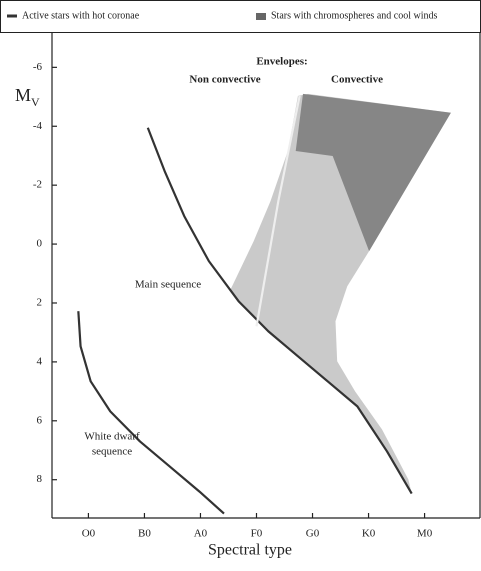  Describe the element at coordinates (250, 550) in the screenshot. I see `x-label: Spectral type` at that location.